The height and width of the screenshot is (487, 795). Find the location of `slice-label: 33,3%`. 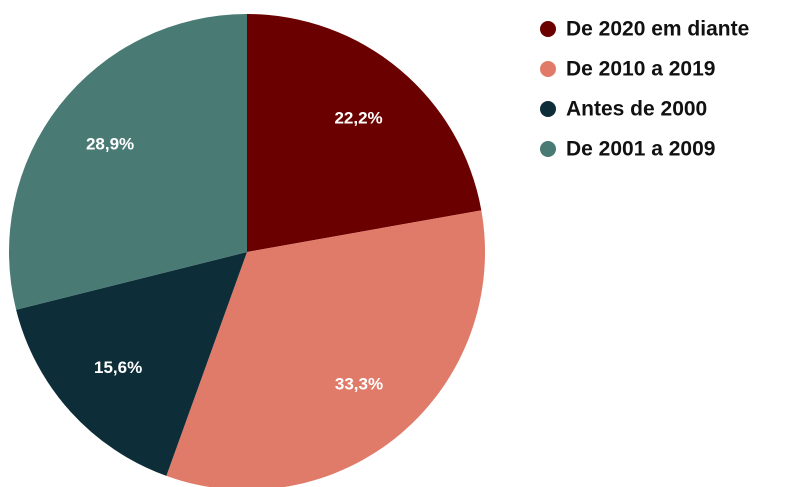

slice-label: 33,3% is located at coordinates (359, 383).